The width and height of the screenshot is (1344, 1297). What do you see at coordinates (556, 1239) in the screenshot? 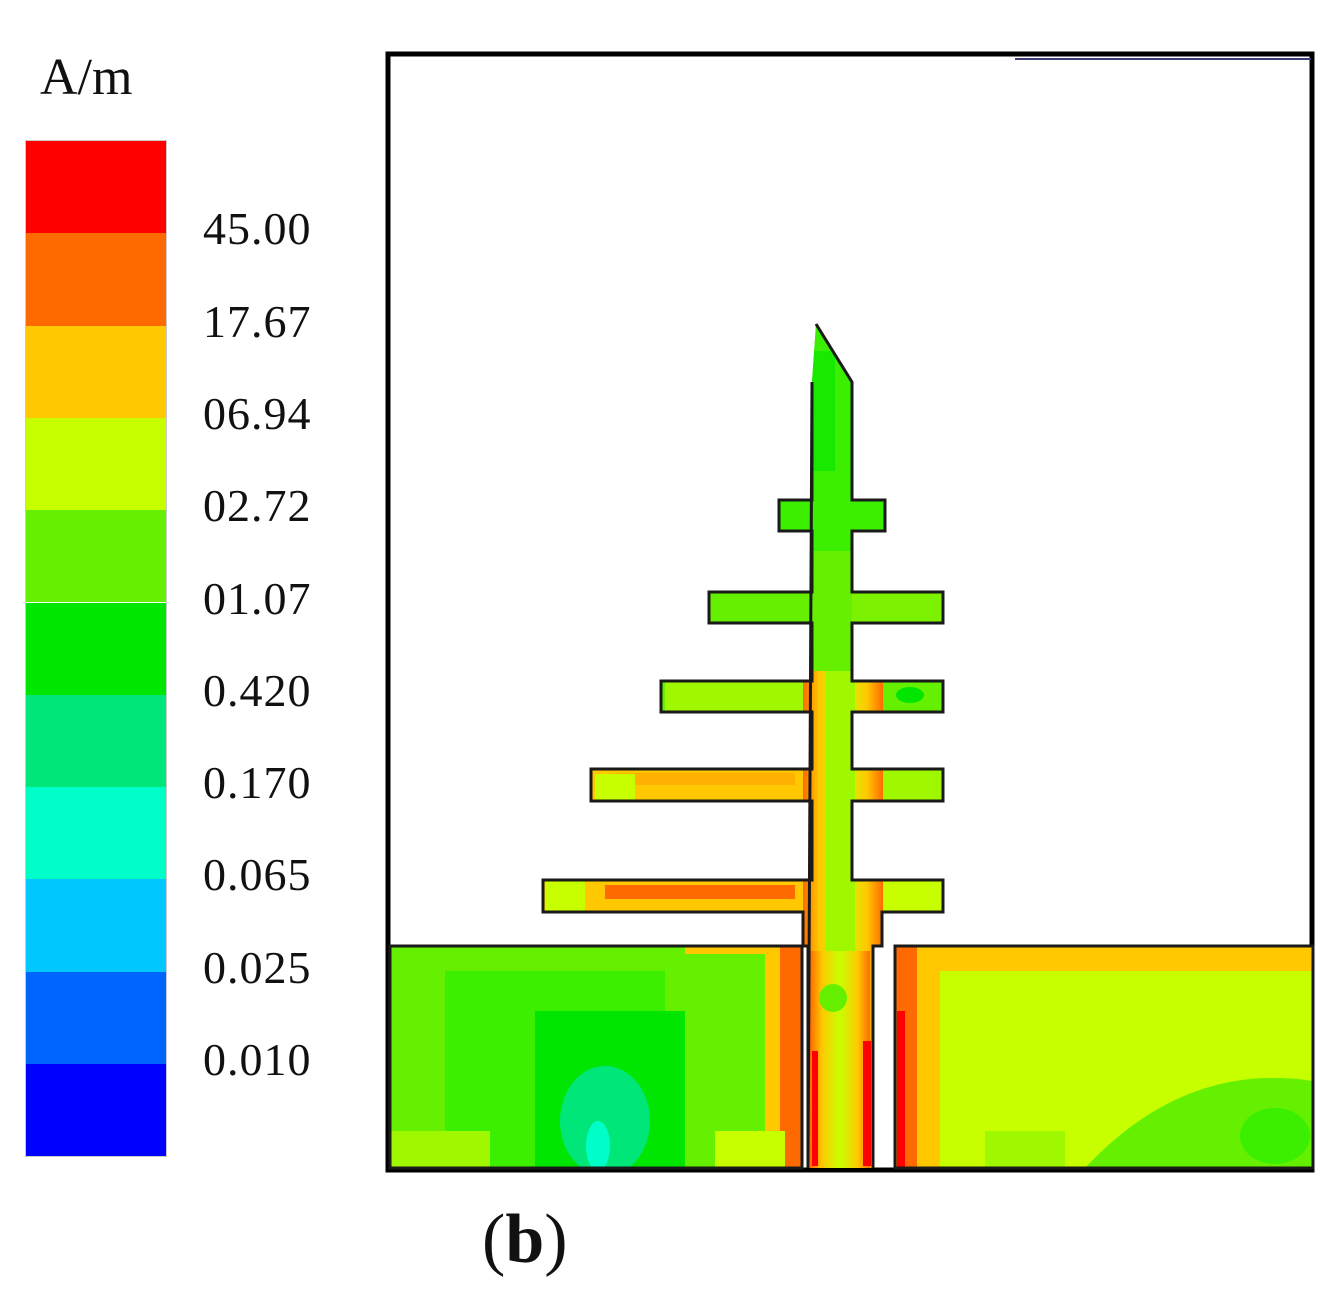
I see `caption-close: )` at bounding box center [556, 1239].